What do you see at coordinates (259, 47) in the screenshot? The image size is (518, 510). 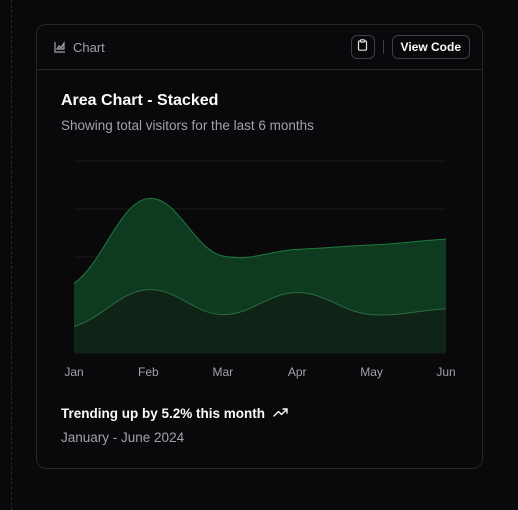 I see `card-header: Chart View Code` at bounding box center [259, 47].